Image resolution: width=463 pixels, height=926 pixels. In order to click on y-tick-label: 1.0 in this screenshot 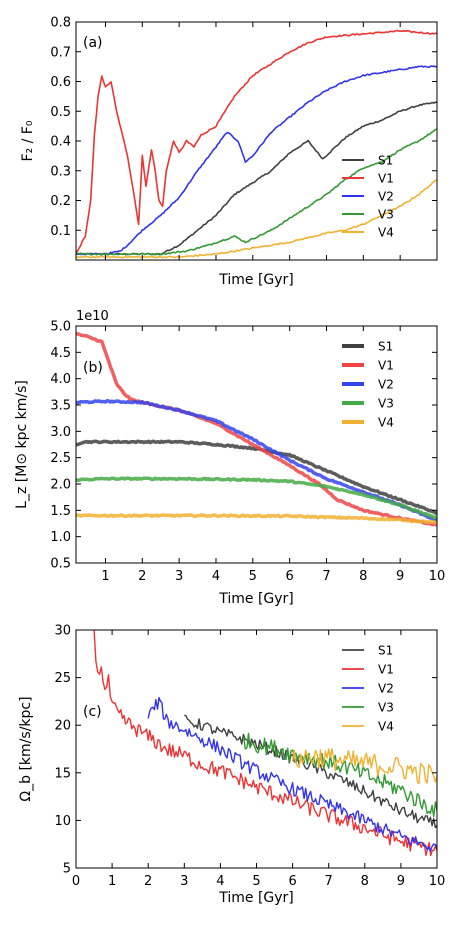, I will do `click(60, 537)`.